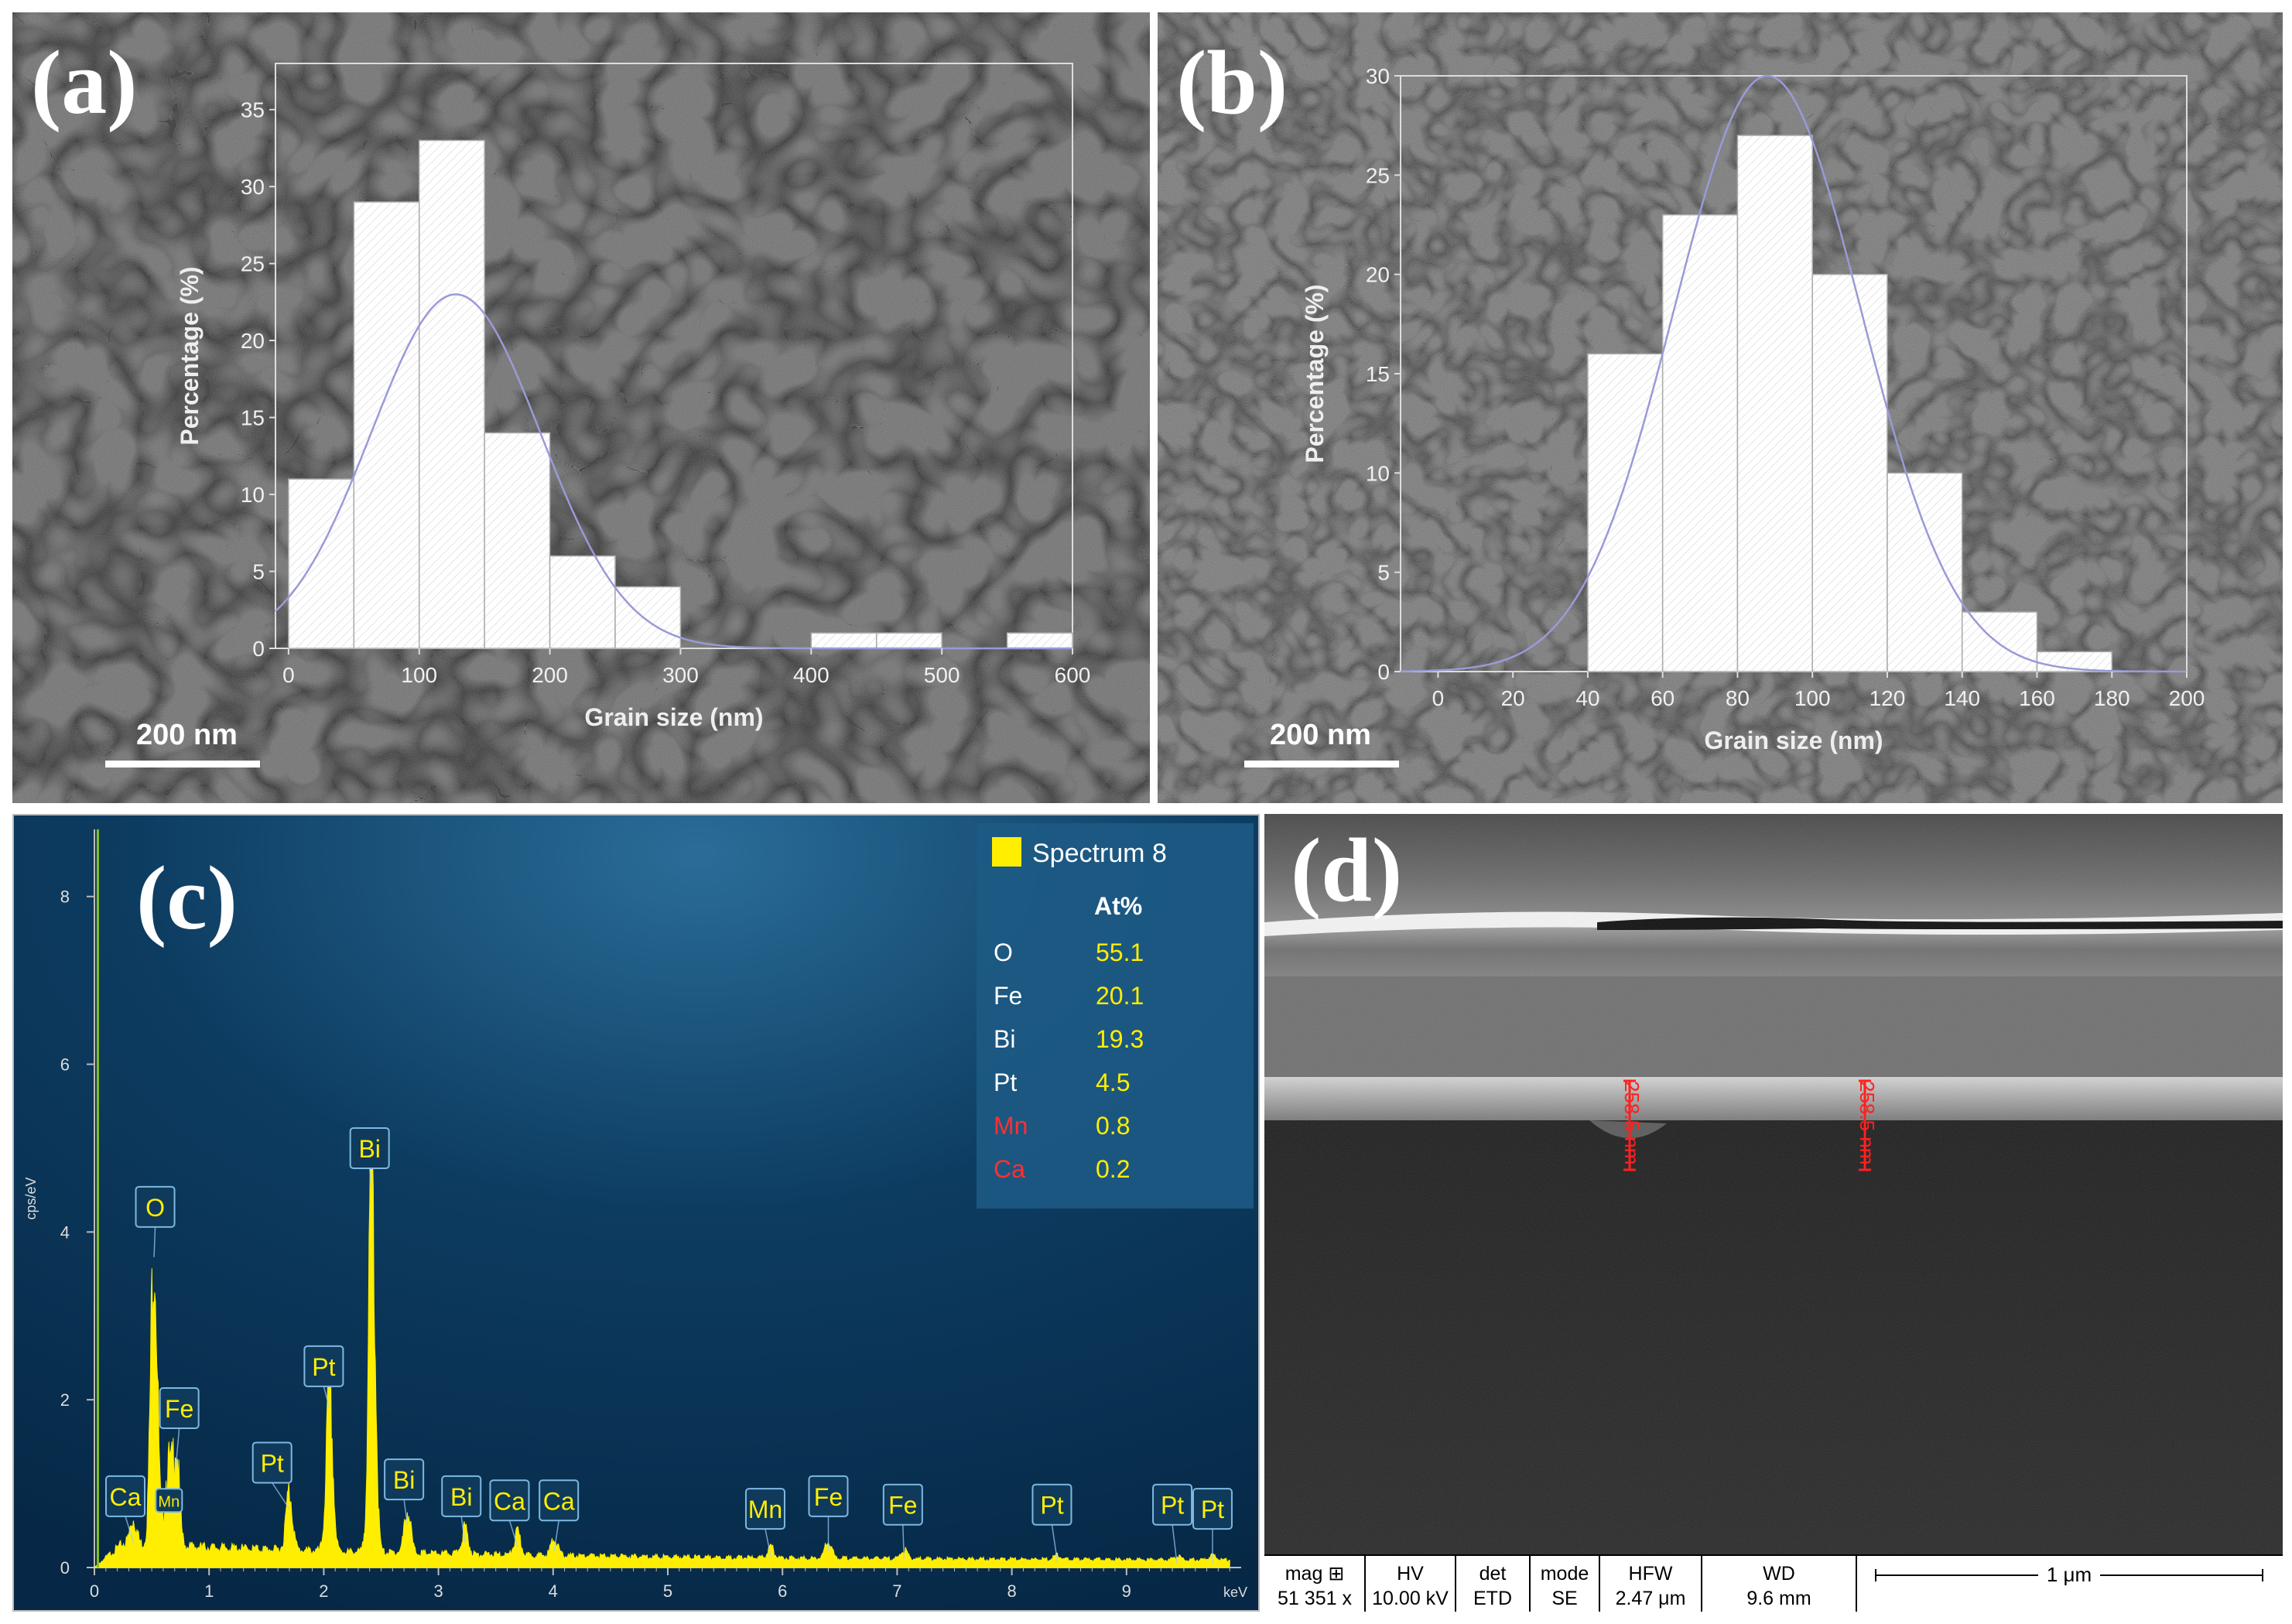  Describe the element at coordinates (1118, 906) in the screenshot. I see `table-header: At%` at that location.